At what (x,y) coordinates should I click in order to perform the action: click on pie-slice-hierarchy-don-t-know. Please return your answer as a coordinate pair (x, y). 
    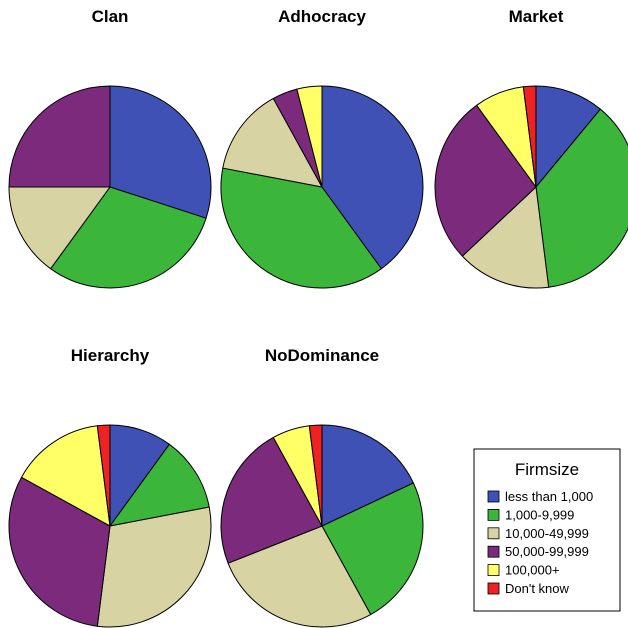
    Looking at the image, I should click on (103, 475).